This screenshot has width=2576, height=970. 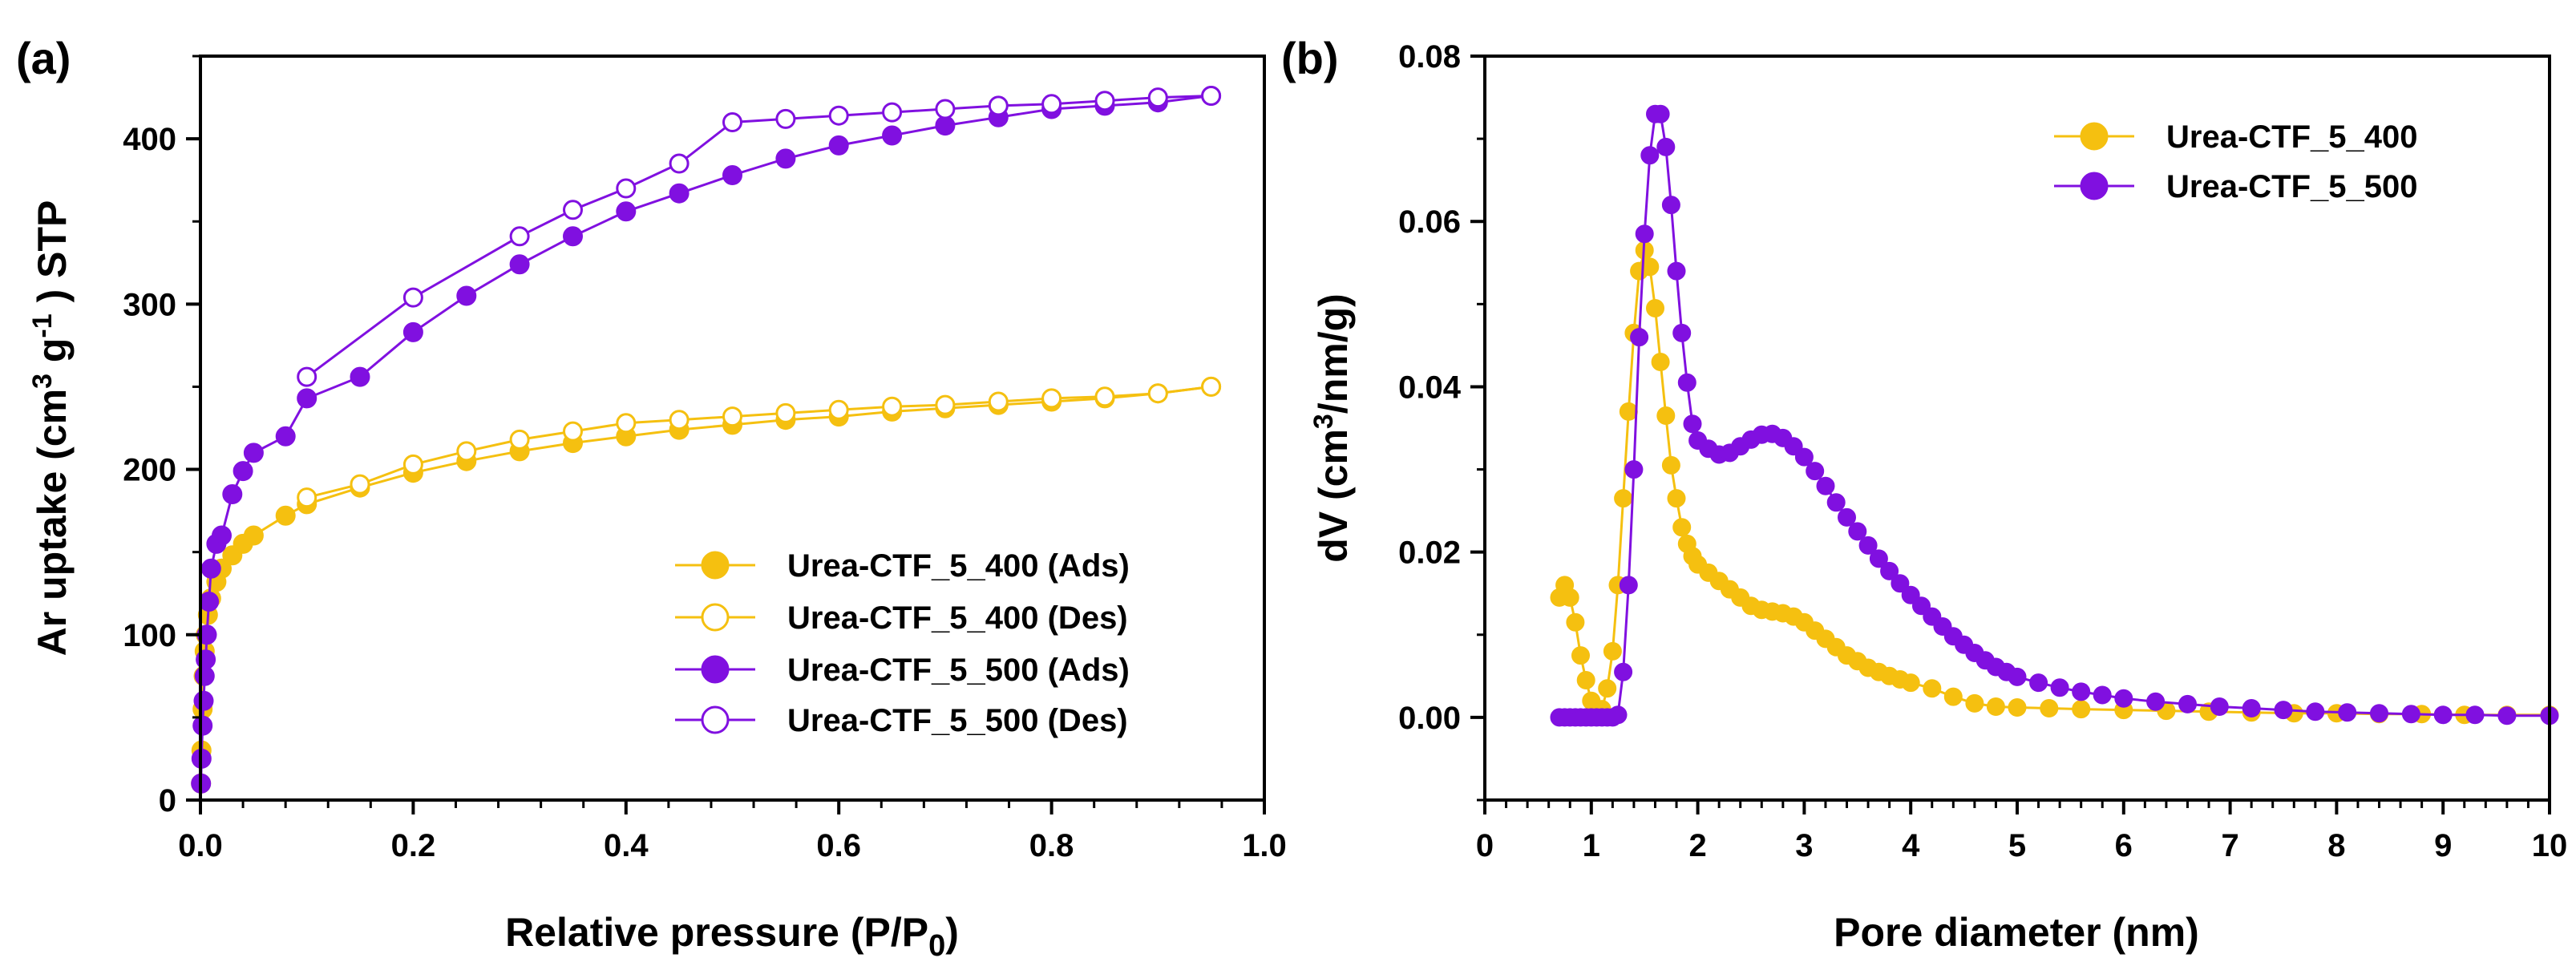 I want to click on y-tick-label: 200, so click(x=149, y=470).